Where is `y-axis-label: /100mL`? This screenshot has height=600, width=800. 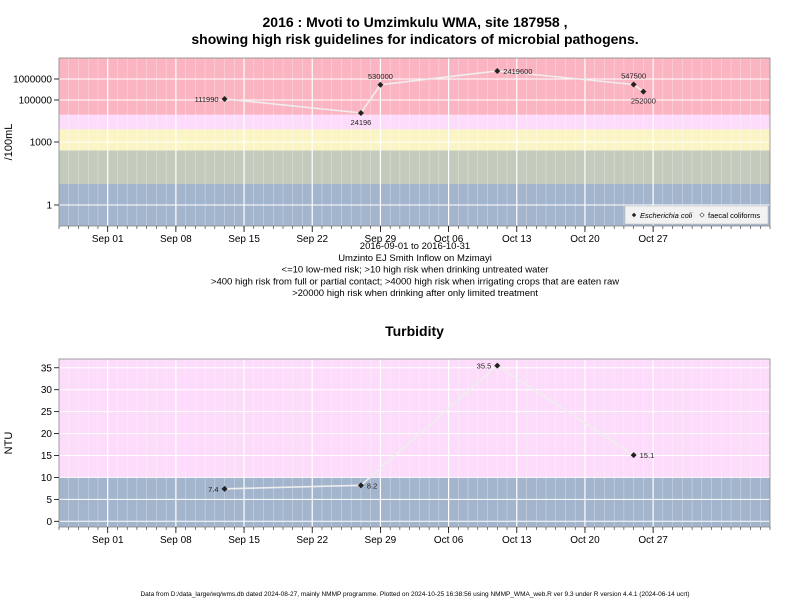
y-axis-label: /100mL is located at coordinates (9, 142).